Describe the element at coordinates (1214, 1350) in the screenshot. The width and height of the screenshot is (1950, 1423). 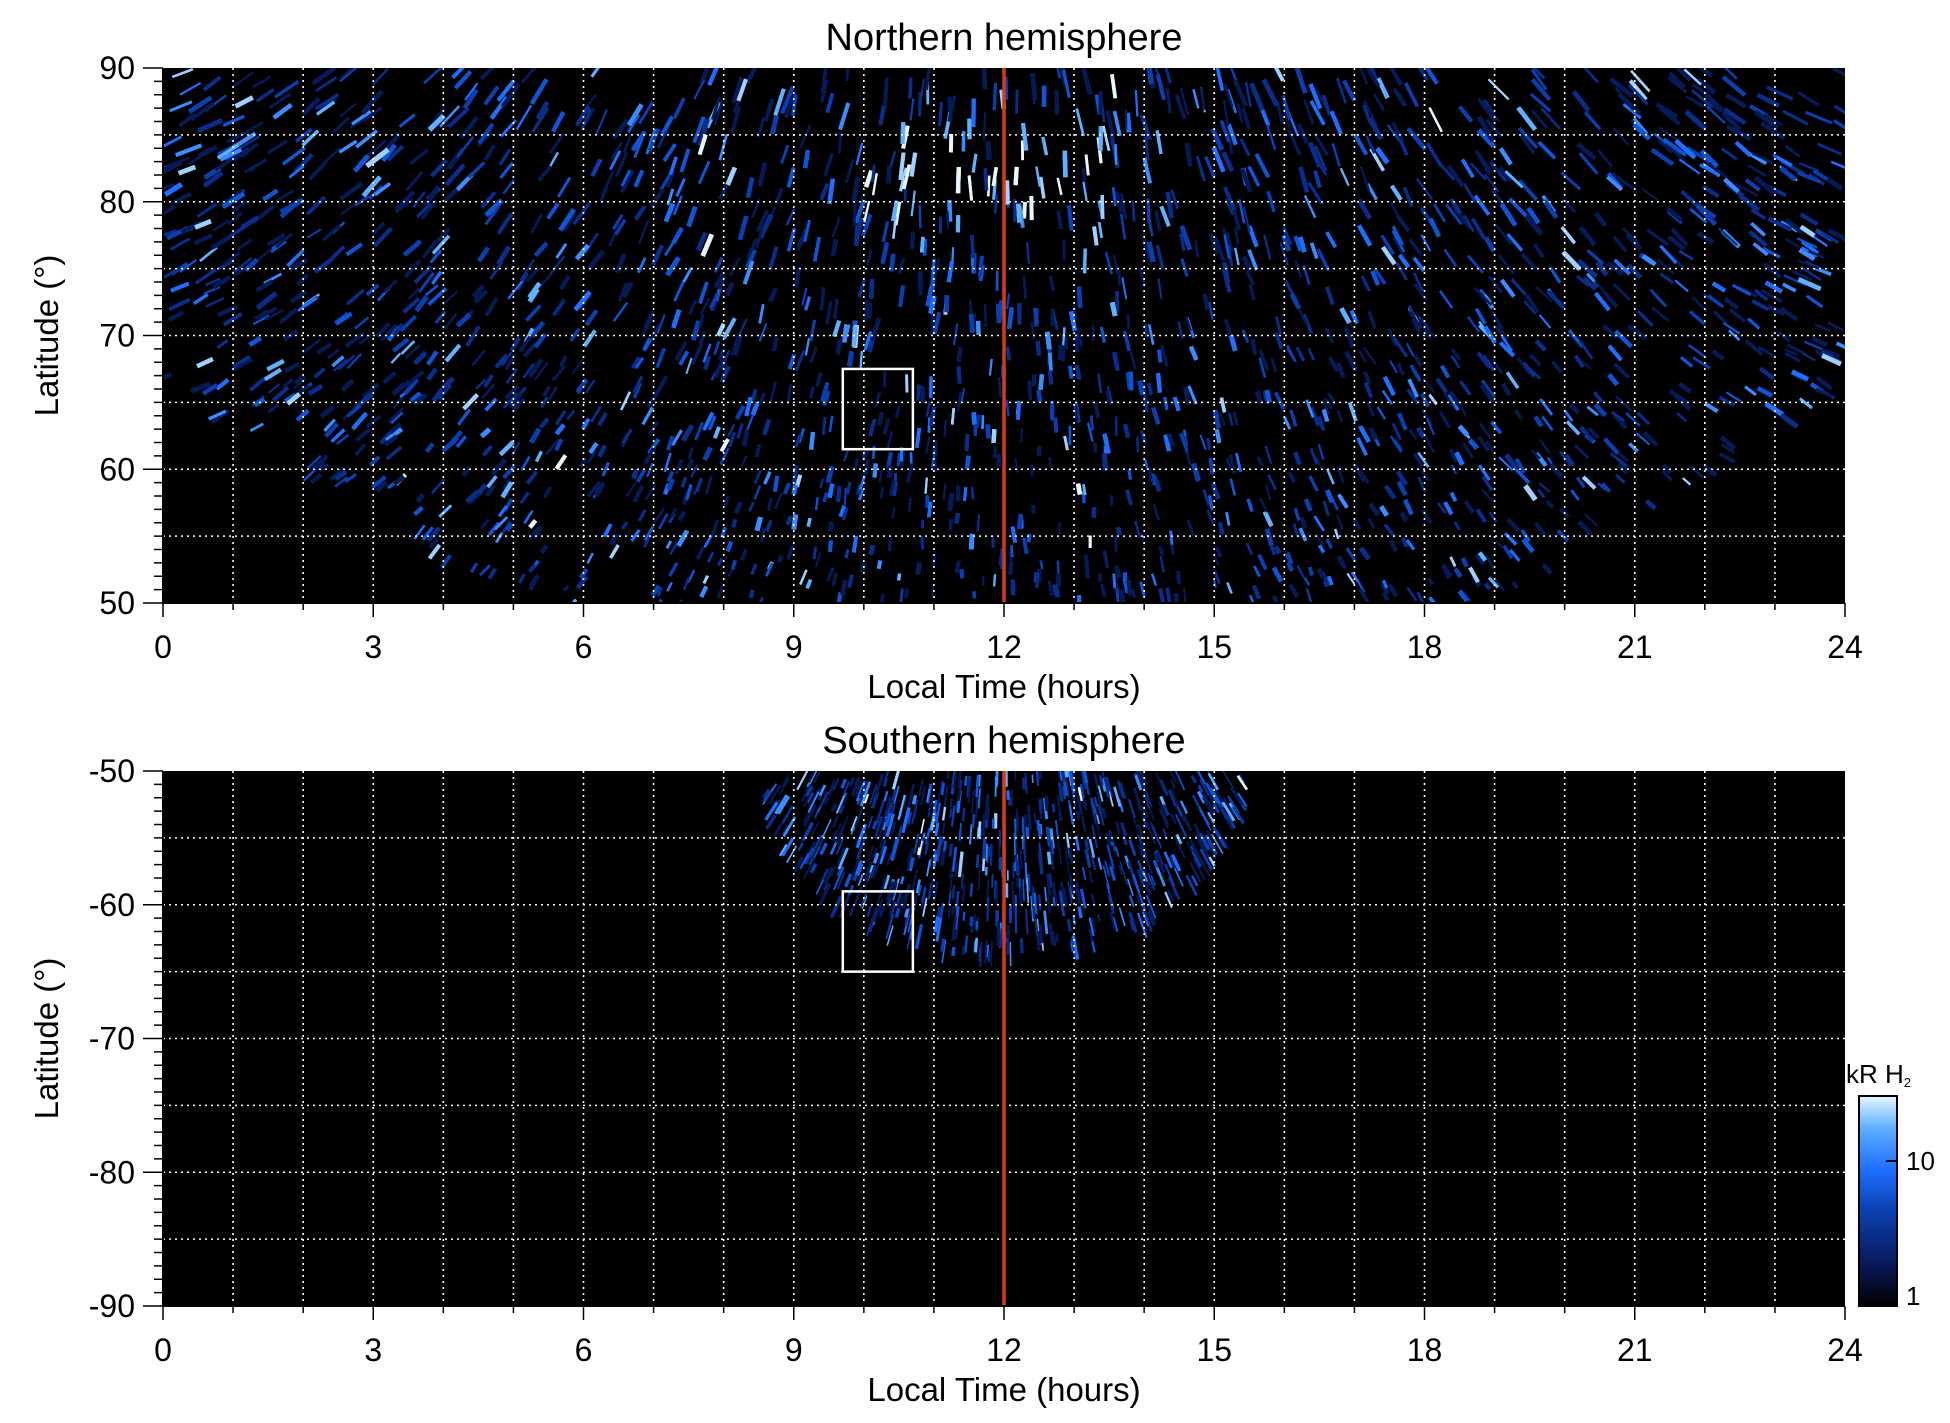
I see `x-tick-label: 15` at that location.